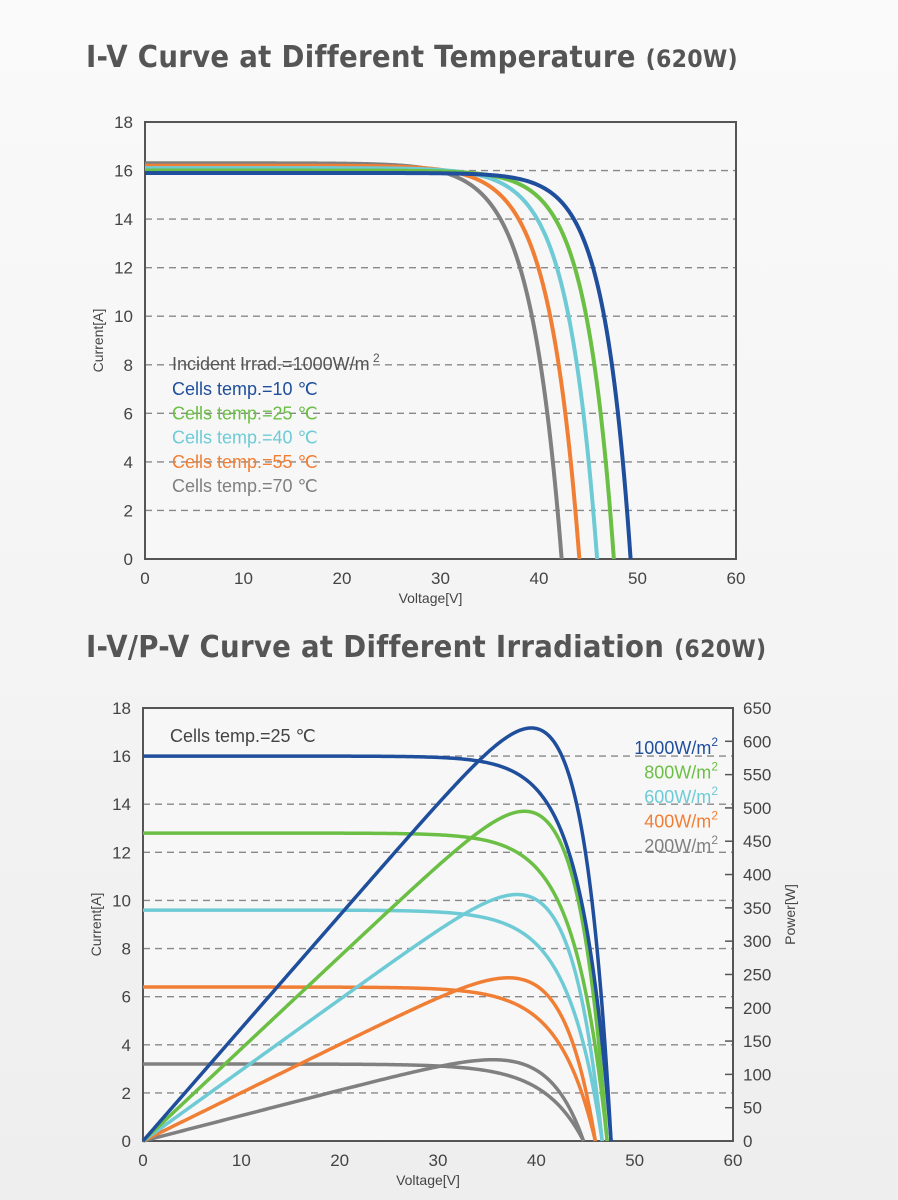 The height and width of the screenshot is (1200, 898). I want to click on chart2-y2-tick-label: 0, so click(747, 1141).